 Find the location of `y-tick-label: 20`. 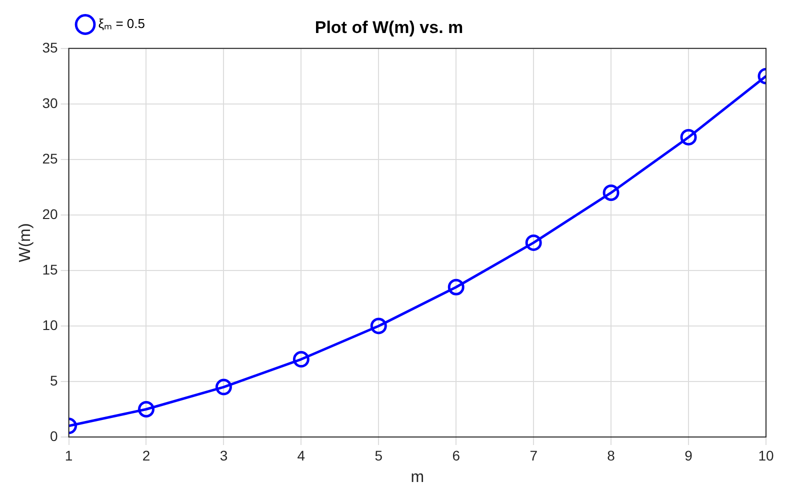

y-tick-label: 20 is located at coordinates (50, 214).